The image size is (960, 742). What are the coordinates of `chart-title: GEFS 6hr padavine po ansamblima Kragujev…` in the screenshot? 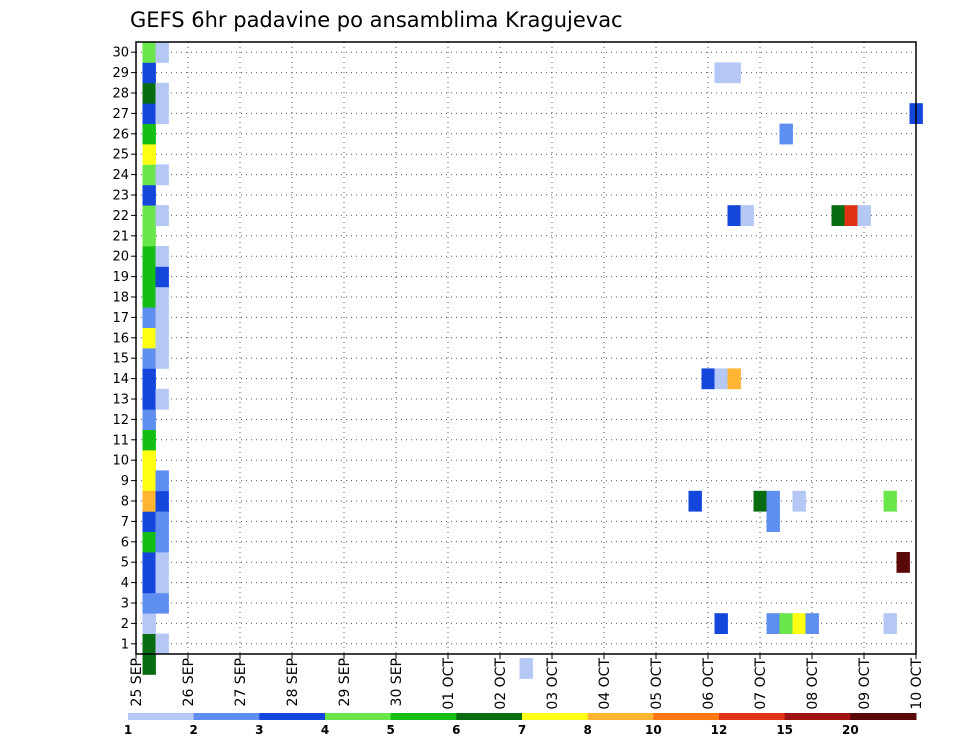 It's located at (376, 20).